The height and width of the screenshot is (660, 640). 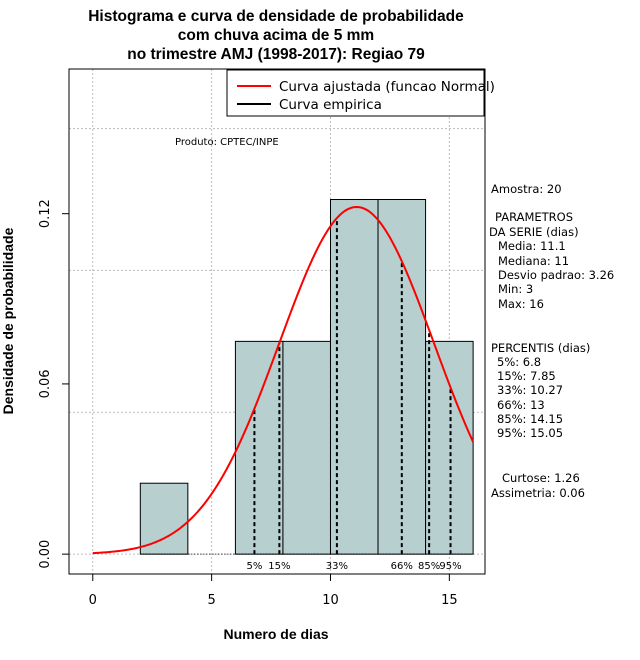 What do you see at coordinates (254, 566) in the screenshot?
I see `percentile-label: 5%` at bounding box center [254, 566].